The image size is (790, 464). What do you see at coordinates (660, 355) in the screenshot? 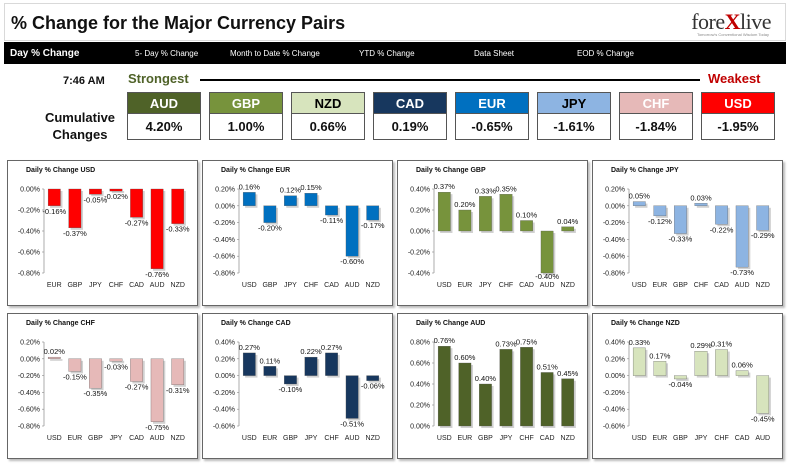
I see `data-label: 0.17%` at bounding box center [660, 355].